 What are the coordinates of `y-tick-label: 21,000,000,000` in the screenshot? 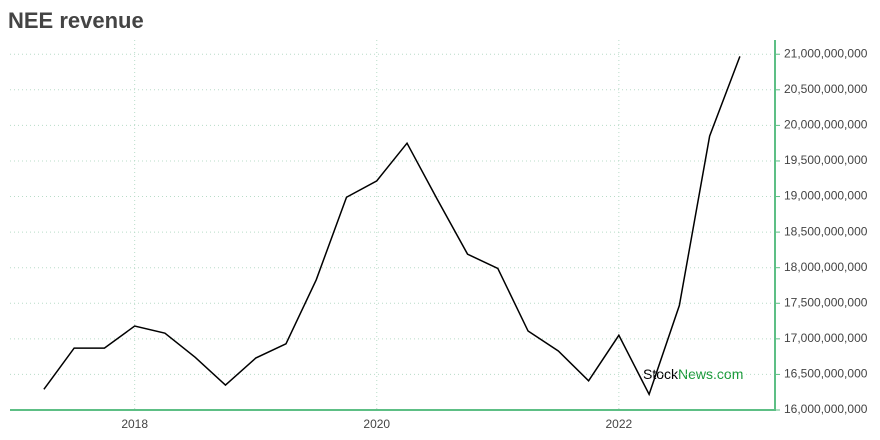 It's located at (826, 53).